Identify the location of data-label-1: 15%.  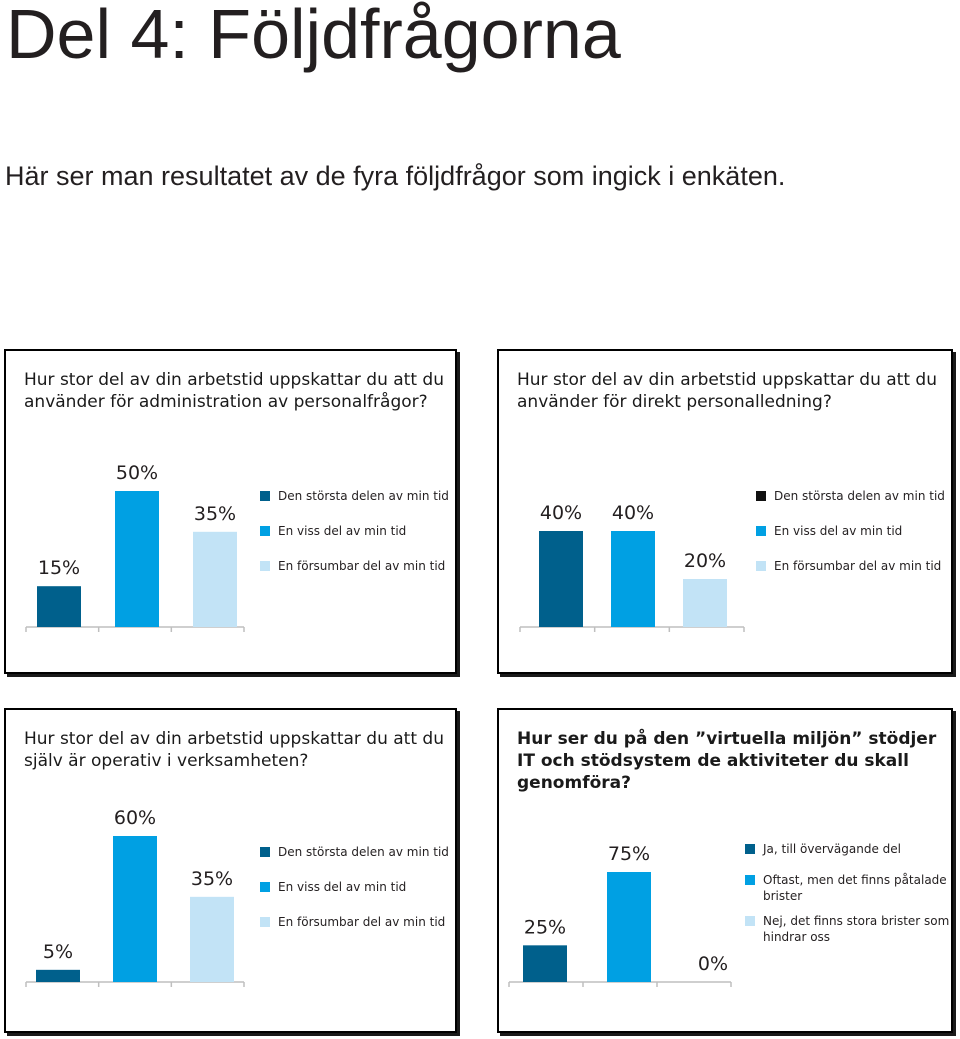
(59, 568).